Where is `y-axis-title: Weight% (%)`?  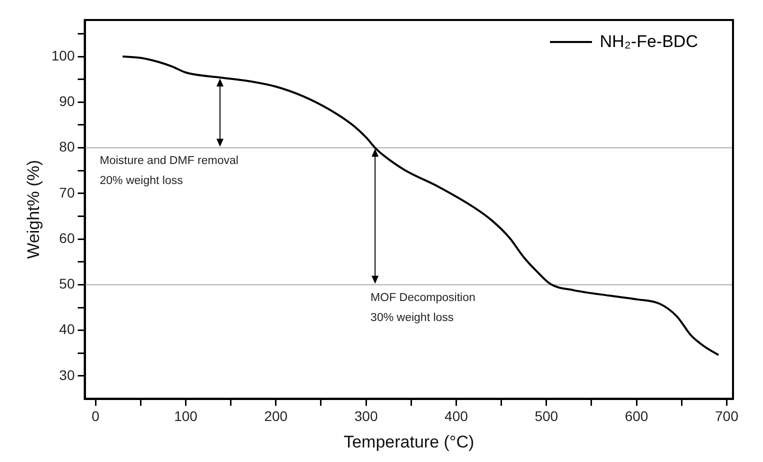
y-axis-title: Weight% (%) is located at coordinates (33, 209).